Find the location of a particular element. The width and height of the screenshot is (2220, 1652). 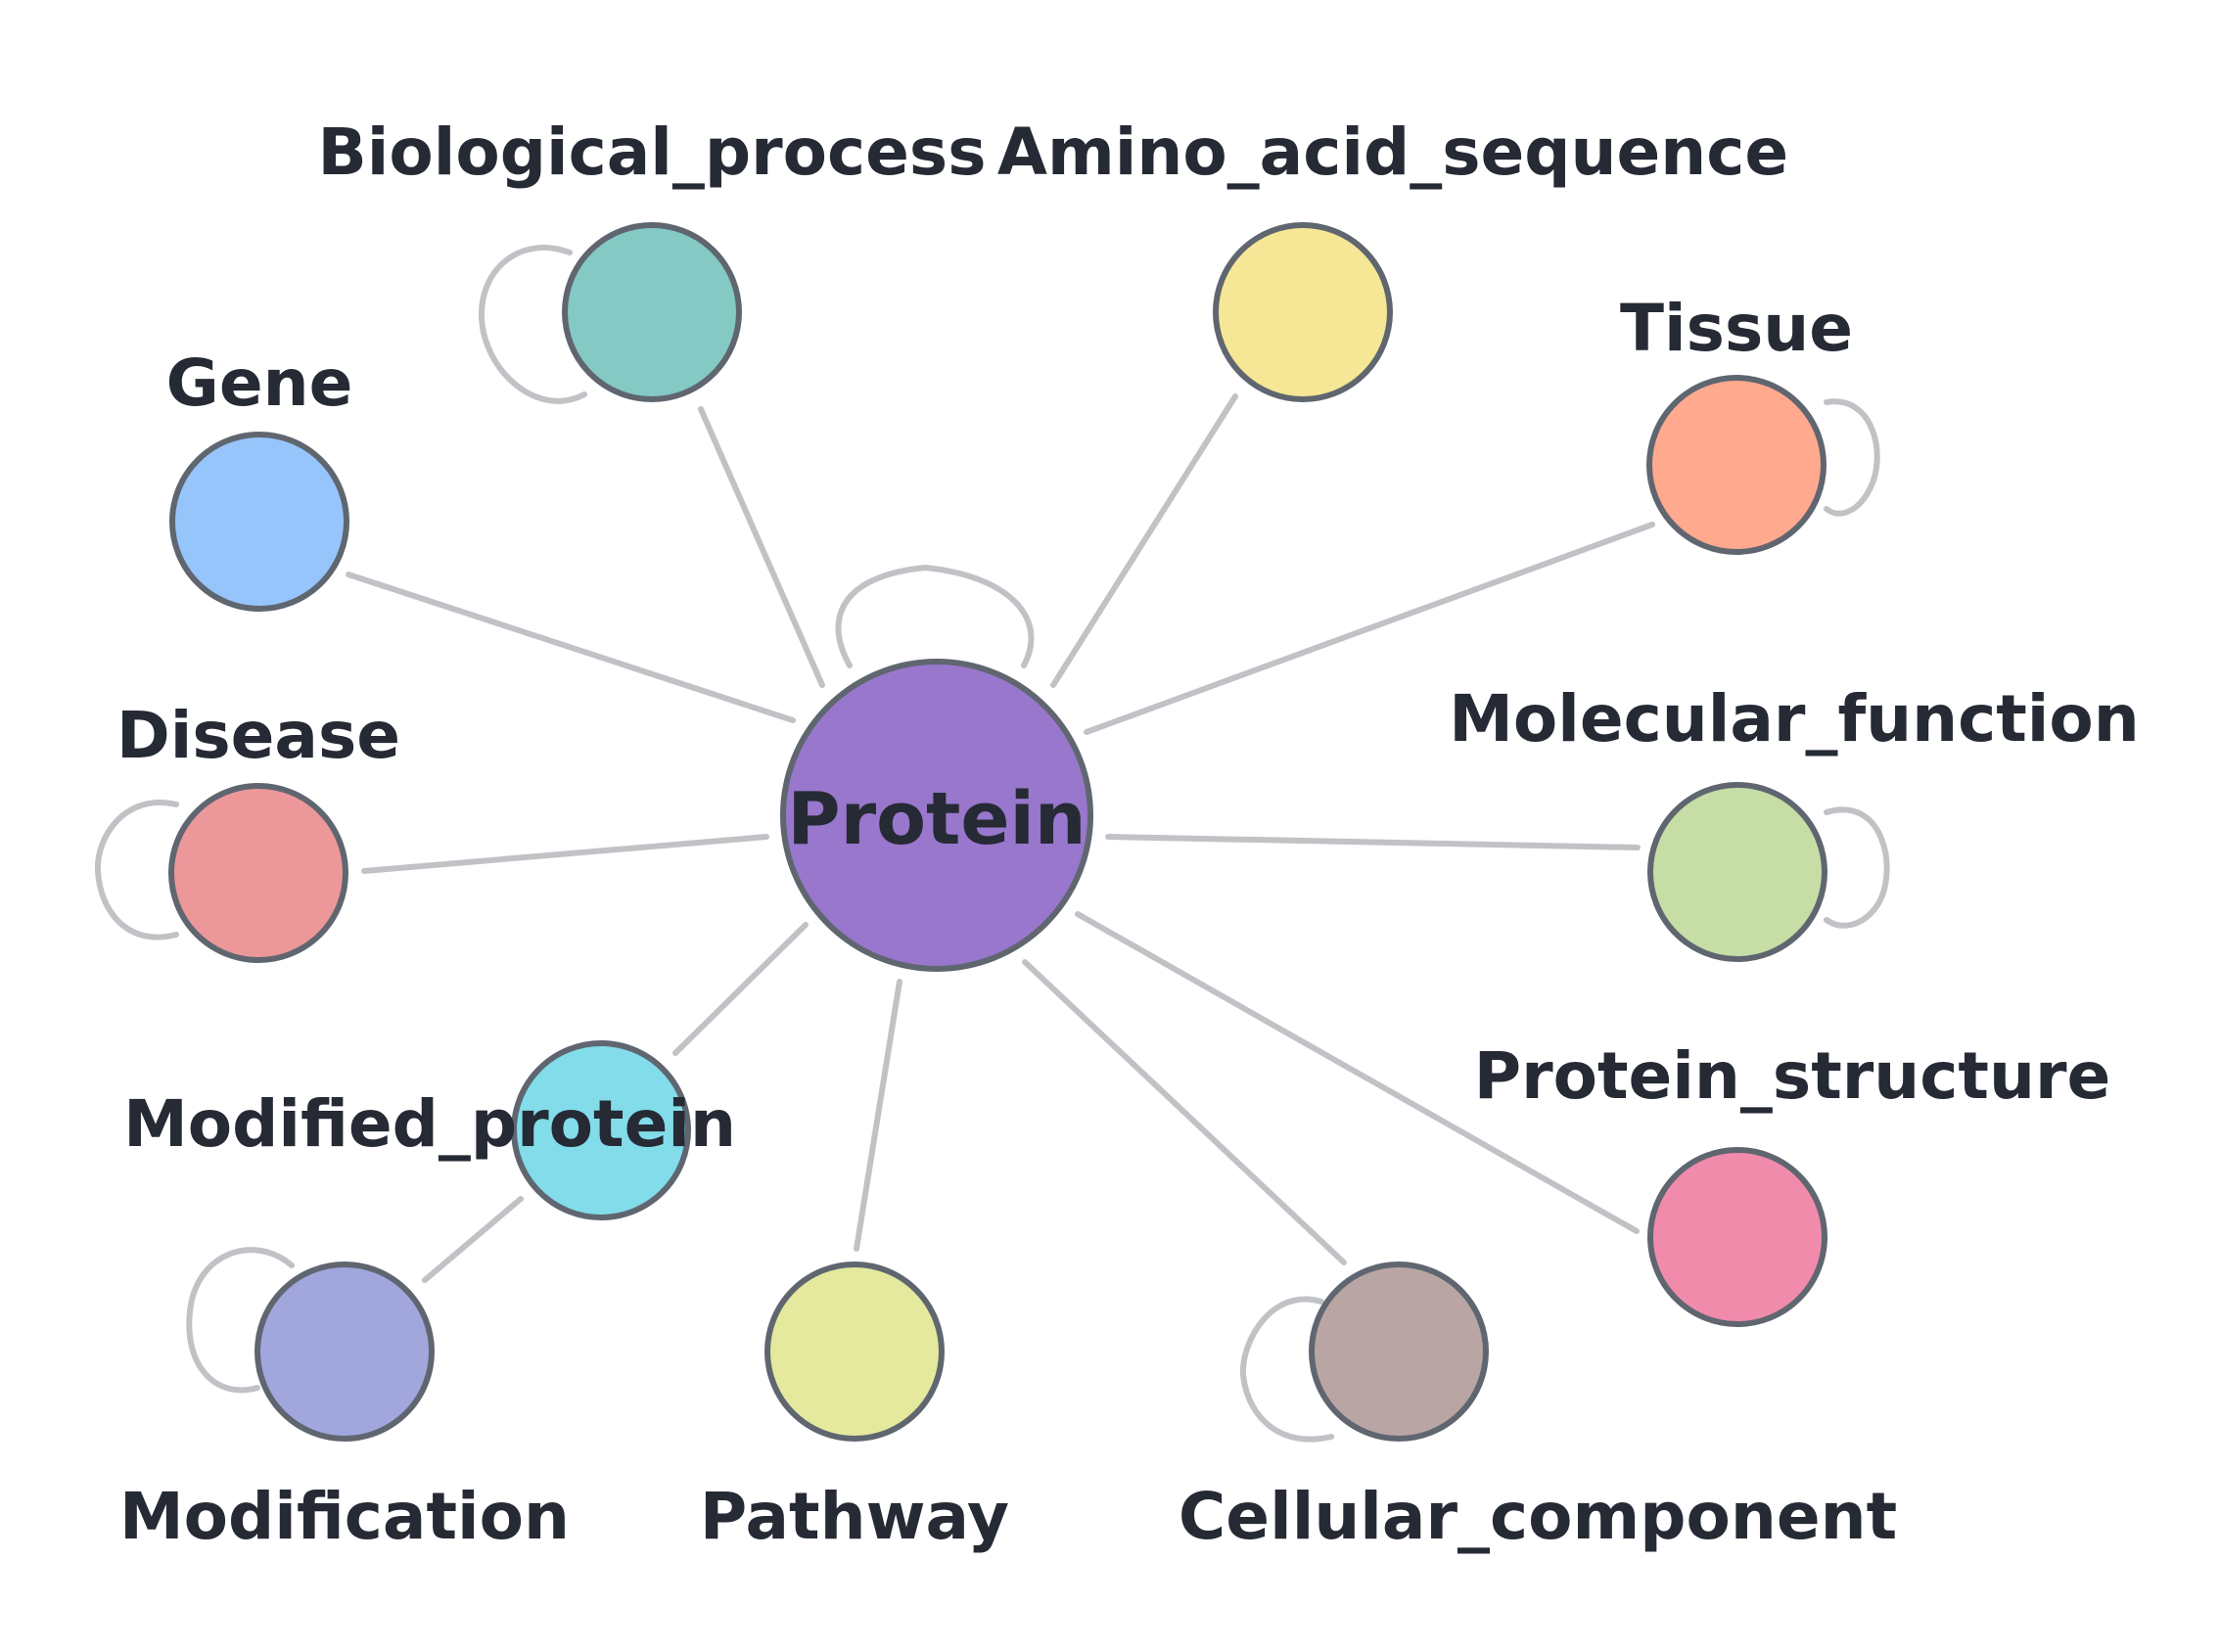

edge-protein-gene is located at coordinates (571, 647).